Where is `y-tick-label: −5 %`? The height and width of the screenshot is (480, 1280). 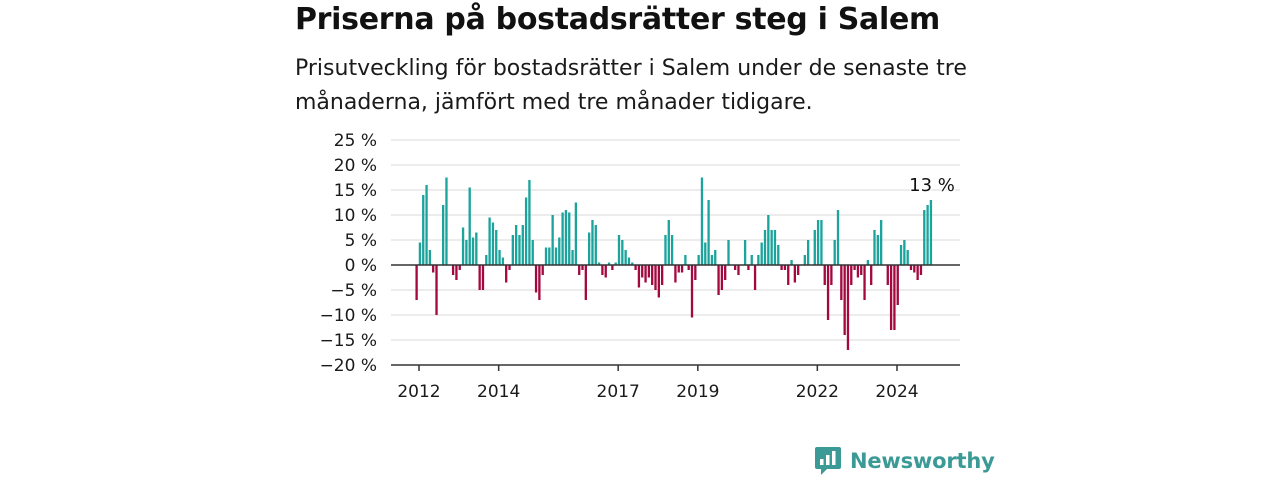 y-tick-label: −5 % is located at coordinates (353, 291).